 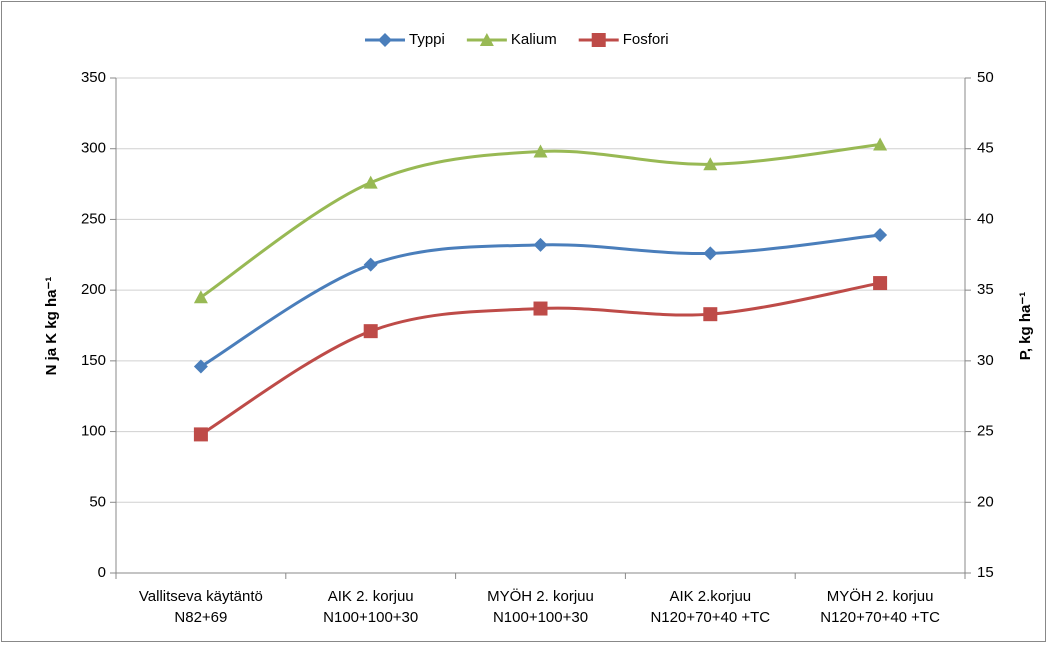 What do you see at coordinates (985, 77) in the screenshot?
I see `y2-tick-label: 50` at bounding box center [985, 77].